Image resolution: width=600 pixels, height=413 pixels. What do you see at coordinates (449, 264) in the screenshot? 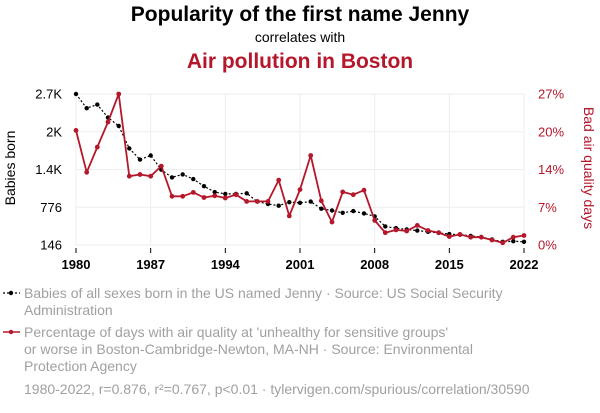
I see `x-tick-label: 2015` at bounding box center [449, 264].